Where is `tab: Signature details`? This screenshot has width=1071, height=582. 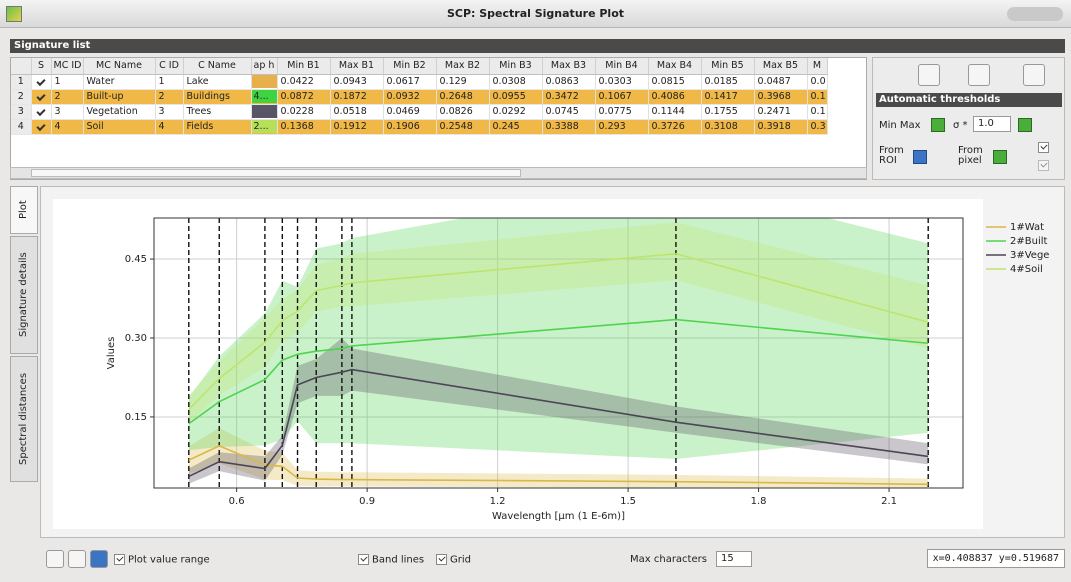 tab: Signature details is located at coordinates (24, 295).